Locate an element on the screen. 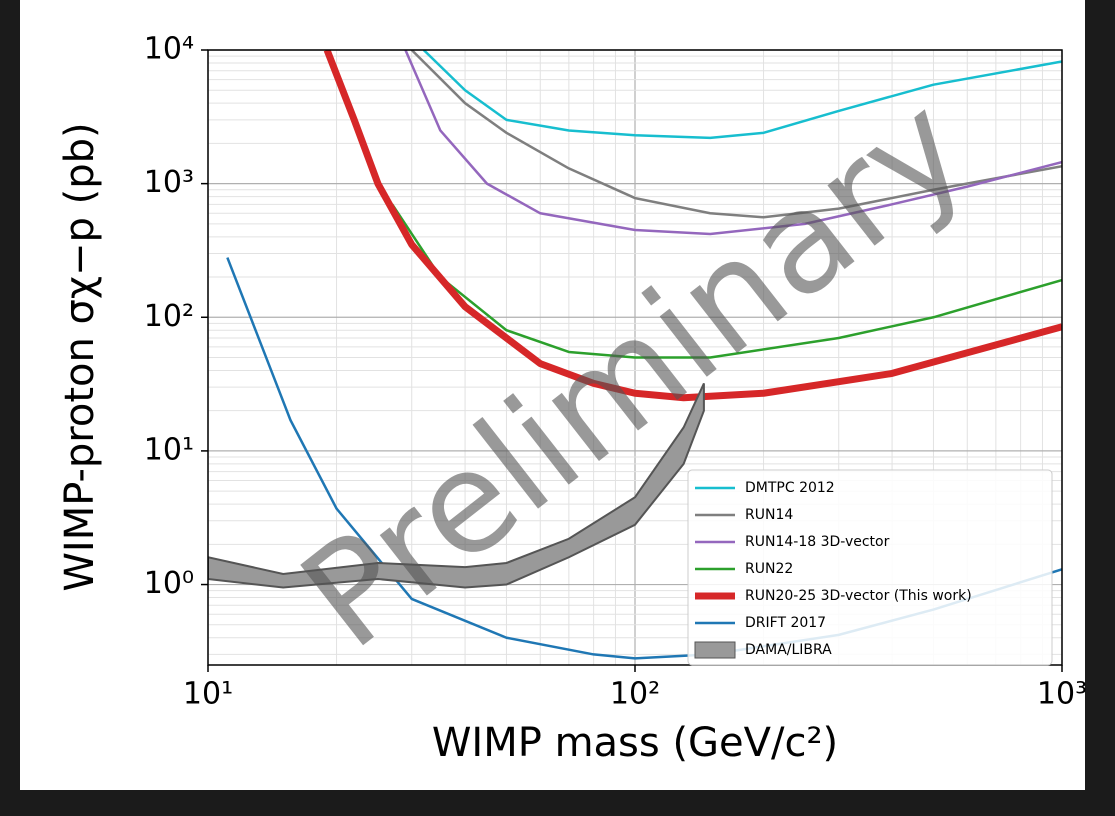 The height and width of the screenshot is (816, 1115). y-tick-label: 10⁰ is located at coordinates (169, 583).